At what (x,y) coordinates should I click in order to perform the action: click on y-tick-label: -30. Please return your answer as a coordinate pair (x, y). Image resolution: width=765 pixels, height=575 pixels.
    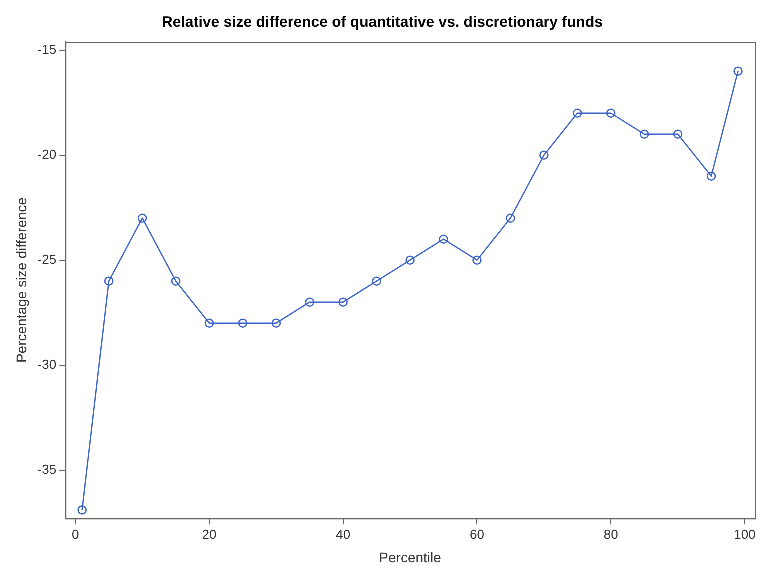
    Looking at the image, I should click on (47, 364).